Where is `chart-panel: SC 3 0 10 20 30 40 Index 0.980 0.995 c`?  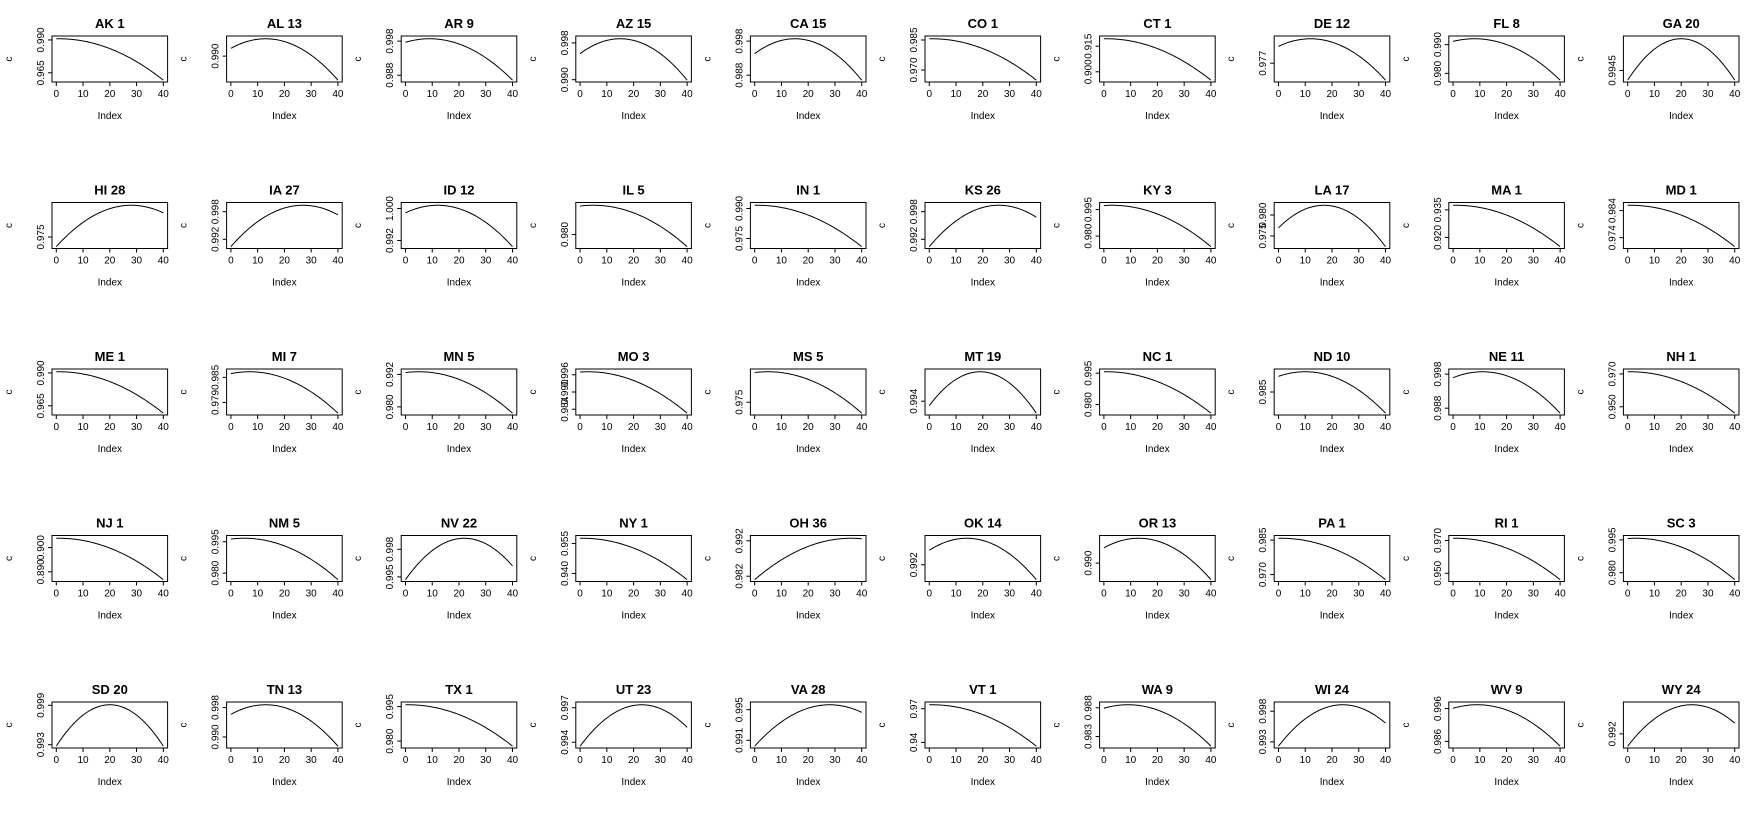 chart-panel: SC 3 0 10 20 30 40 Index 0.980 0.995 c is located at coordinates (1657, 569).